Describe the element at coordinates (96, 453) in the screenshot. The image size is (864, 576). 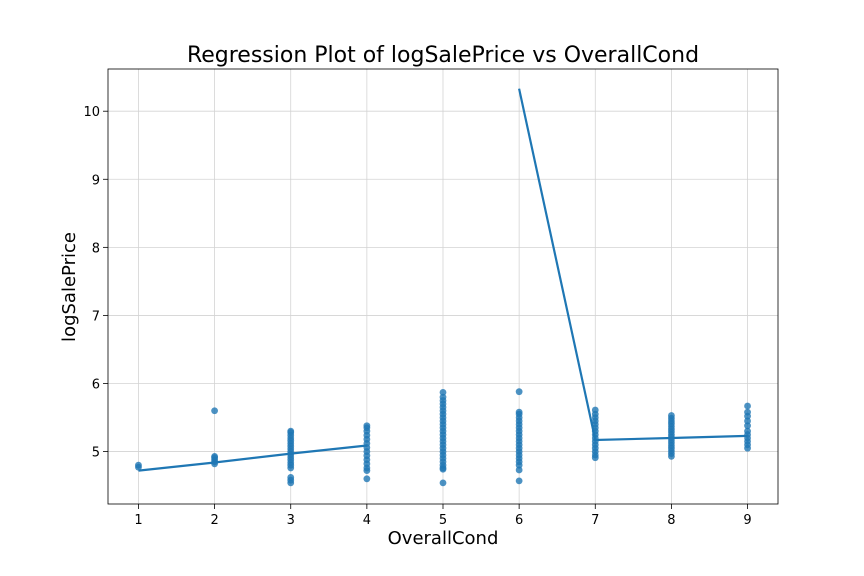
I see `y-tick-label: 5` at that location.